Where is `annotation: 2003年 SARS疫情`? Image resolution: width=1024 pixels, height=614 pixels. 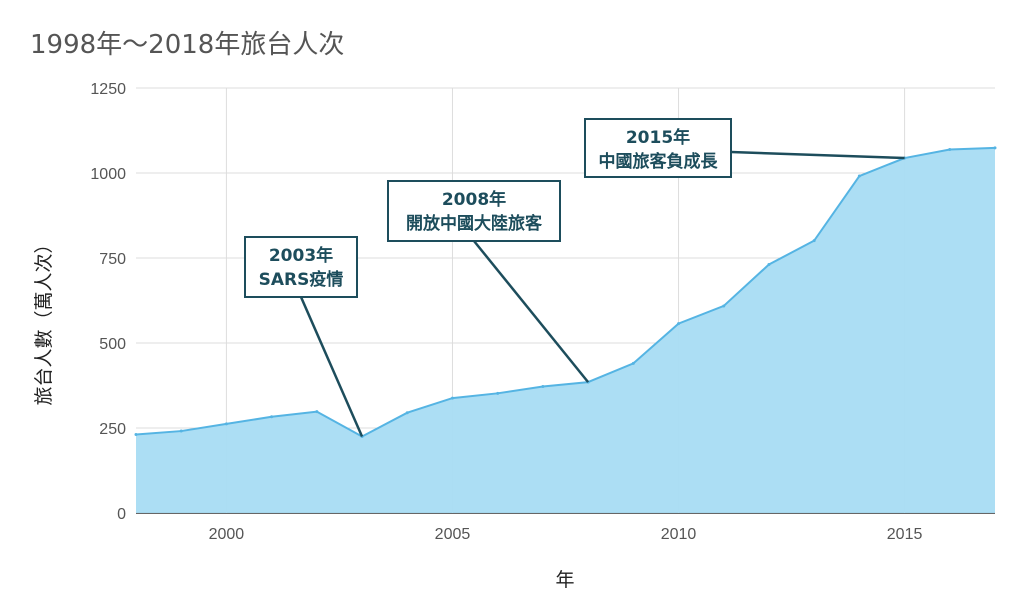 annotation: 2003年 SARS疫情 is located at coordinates (304, 337).